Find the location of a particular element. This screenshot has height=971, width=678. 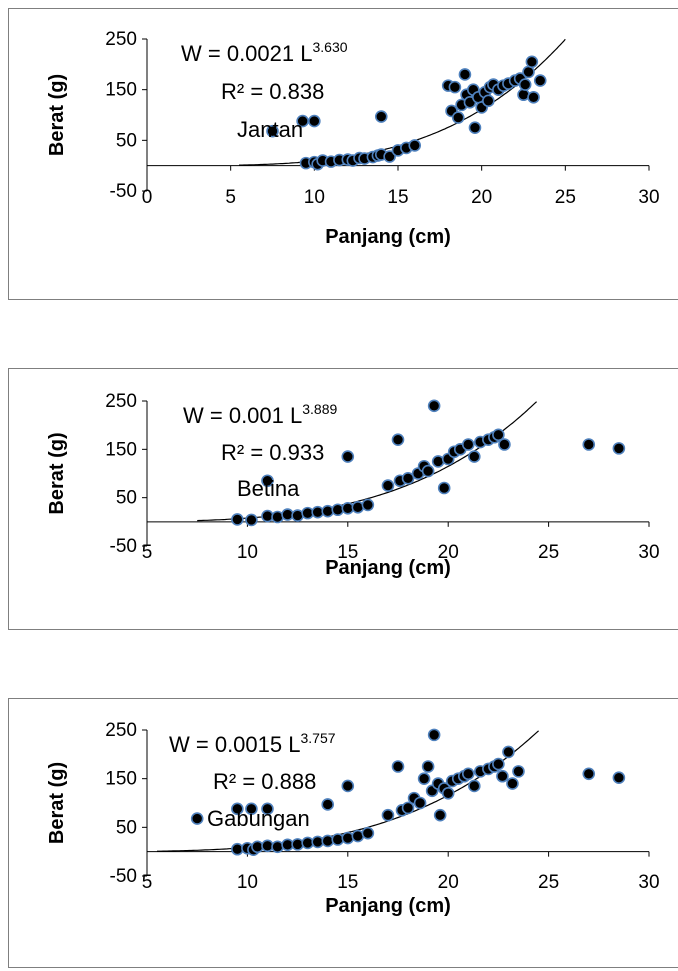

trend-equation: W = 0.0021 L3.630 is located at coordinates (264, 52).